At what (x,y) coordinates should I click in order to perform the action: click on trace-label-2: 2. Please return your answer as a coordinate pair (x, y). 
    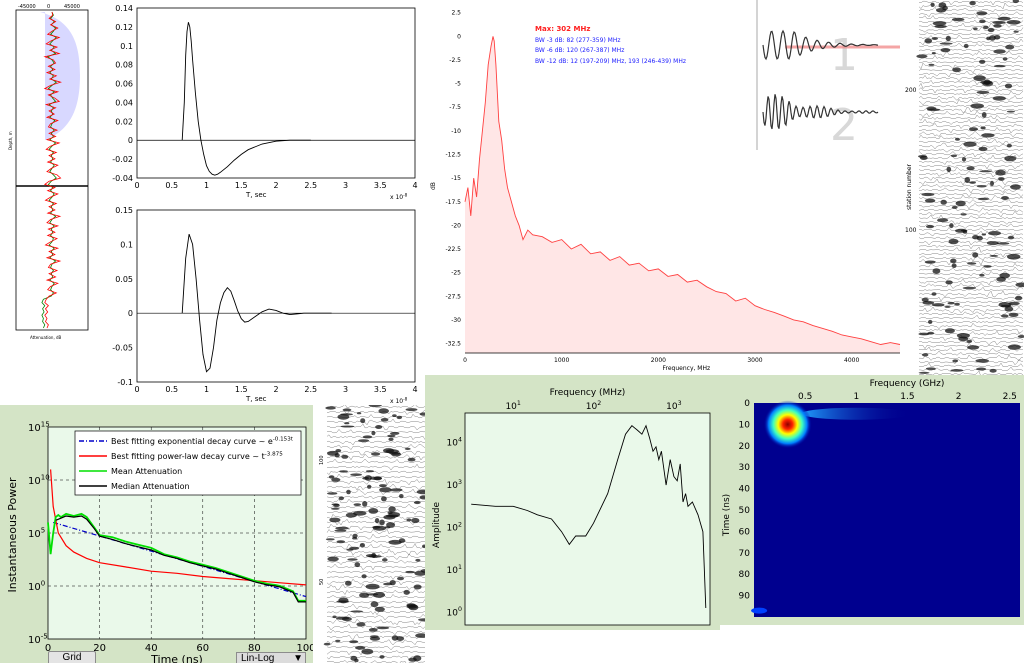
    Looking at the image, I should click on (844, 125).